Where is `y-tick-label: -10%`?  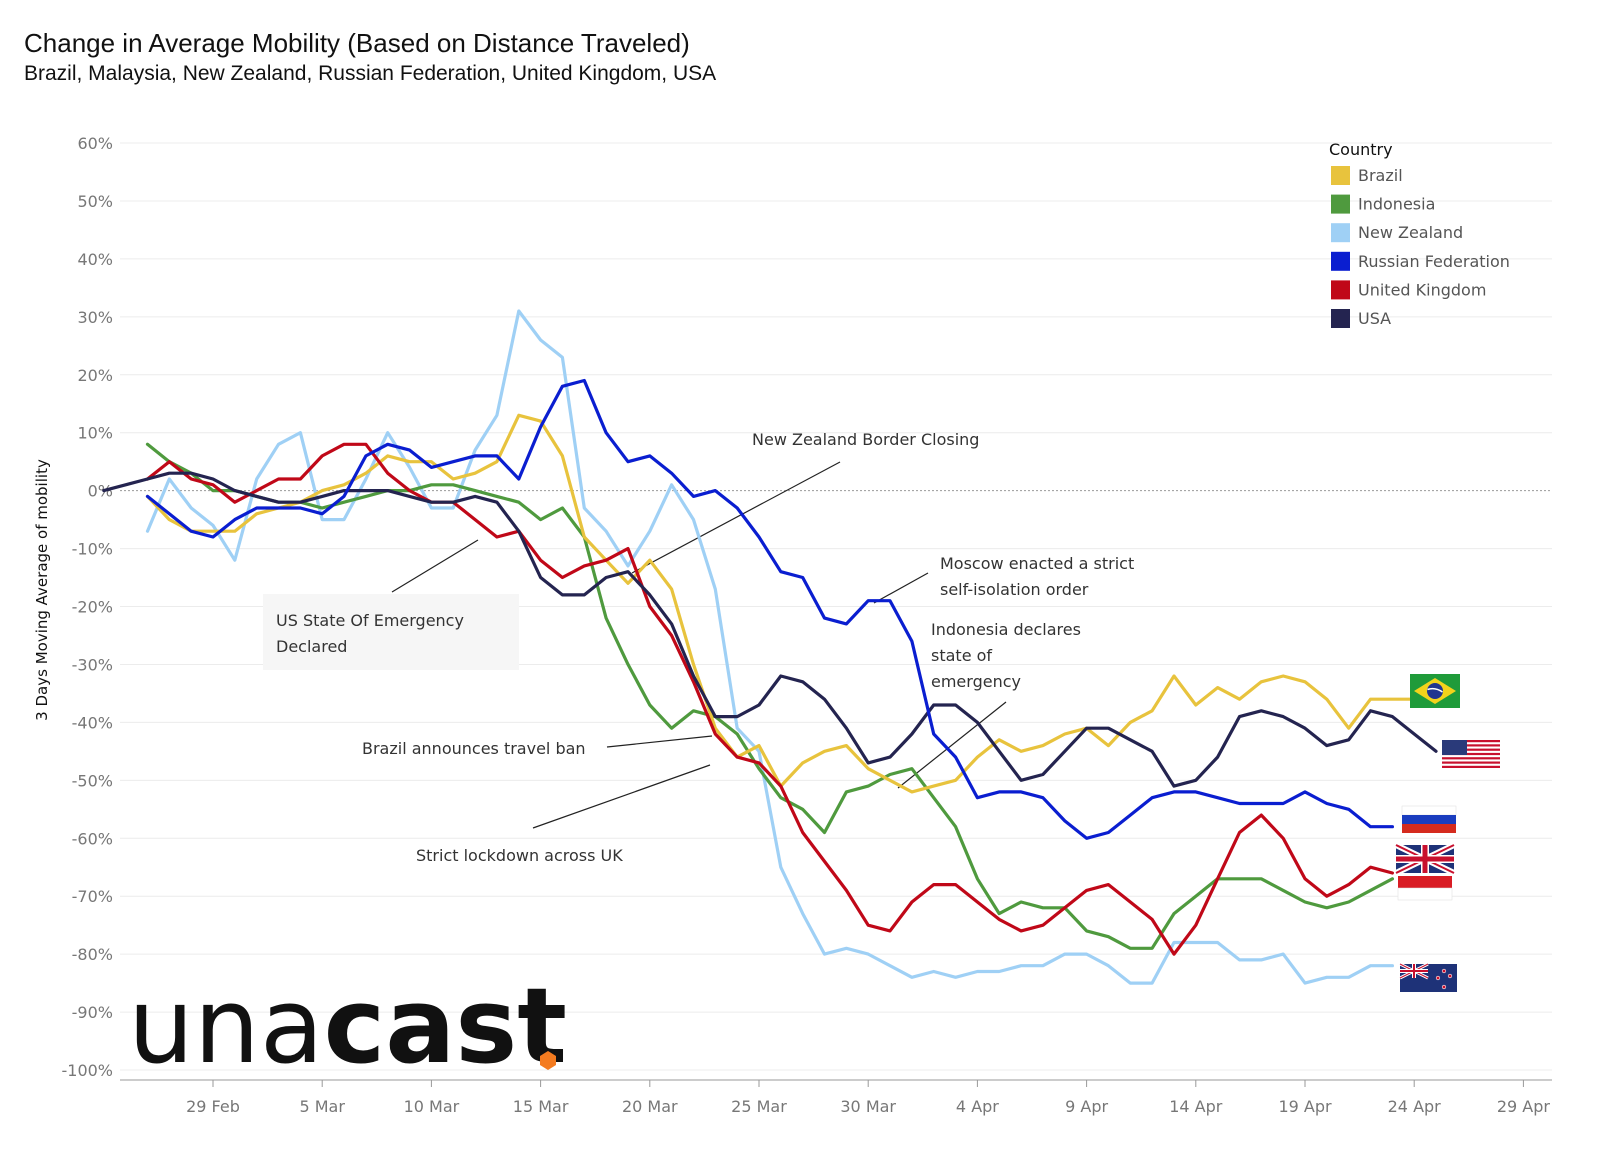 y-tick-label: -10% is located at coordinates (92, 549).